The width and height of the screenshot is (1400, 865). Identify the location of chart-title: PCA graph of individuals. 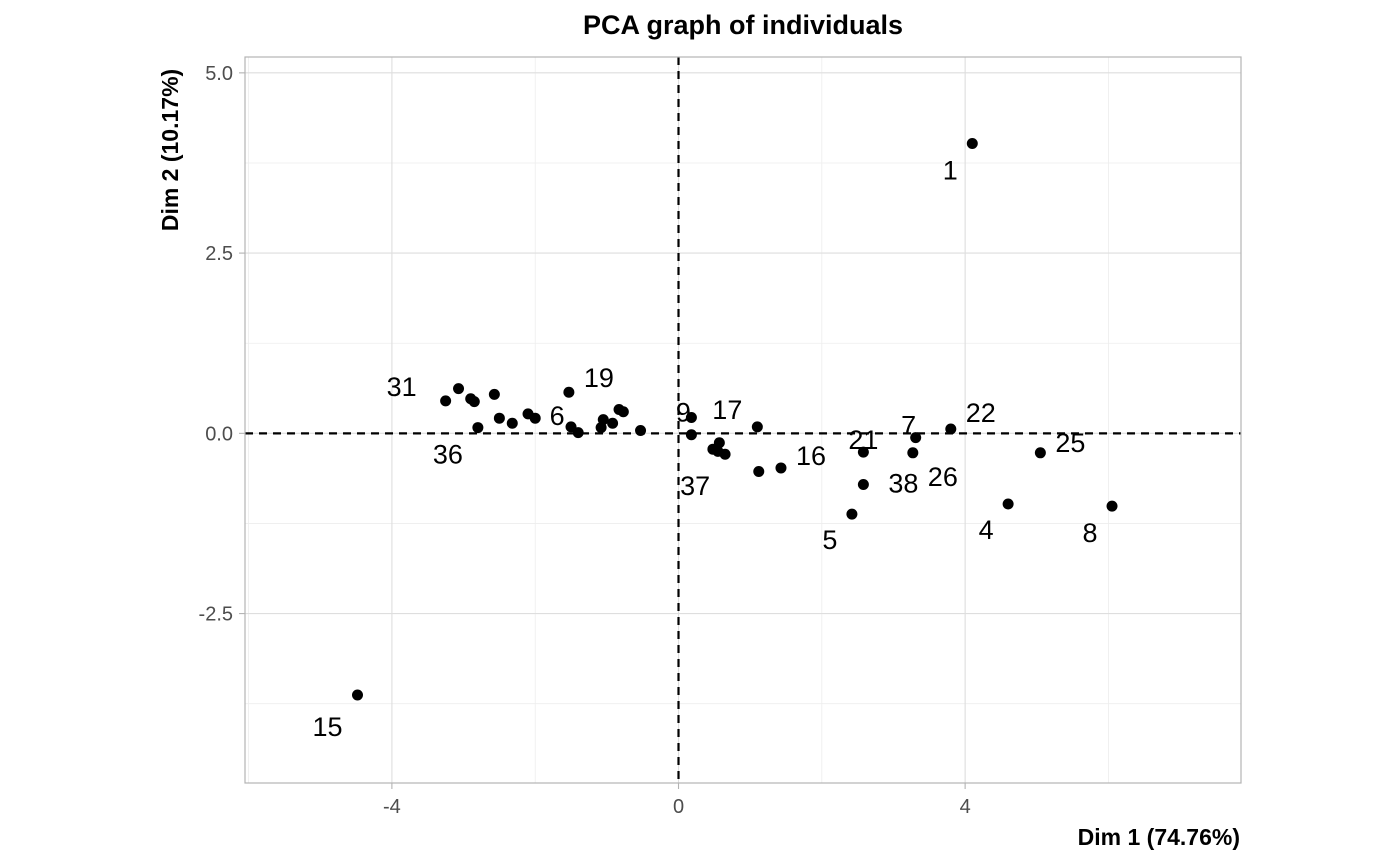
(743, 25).